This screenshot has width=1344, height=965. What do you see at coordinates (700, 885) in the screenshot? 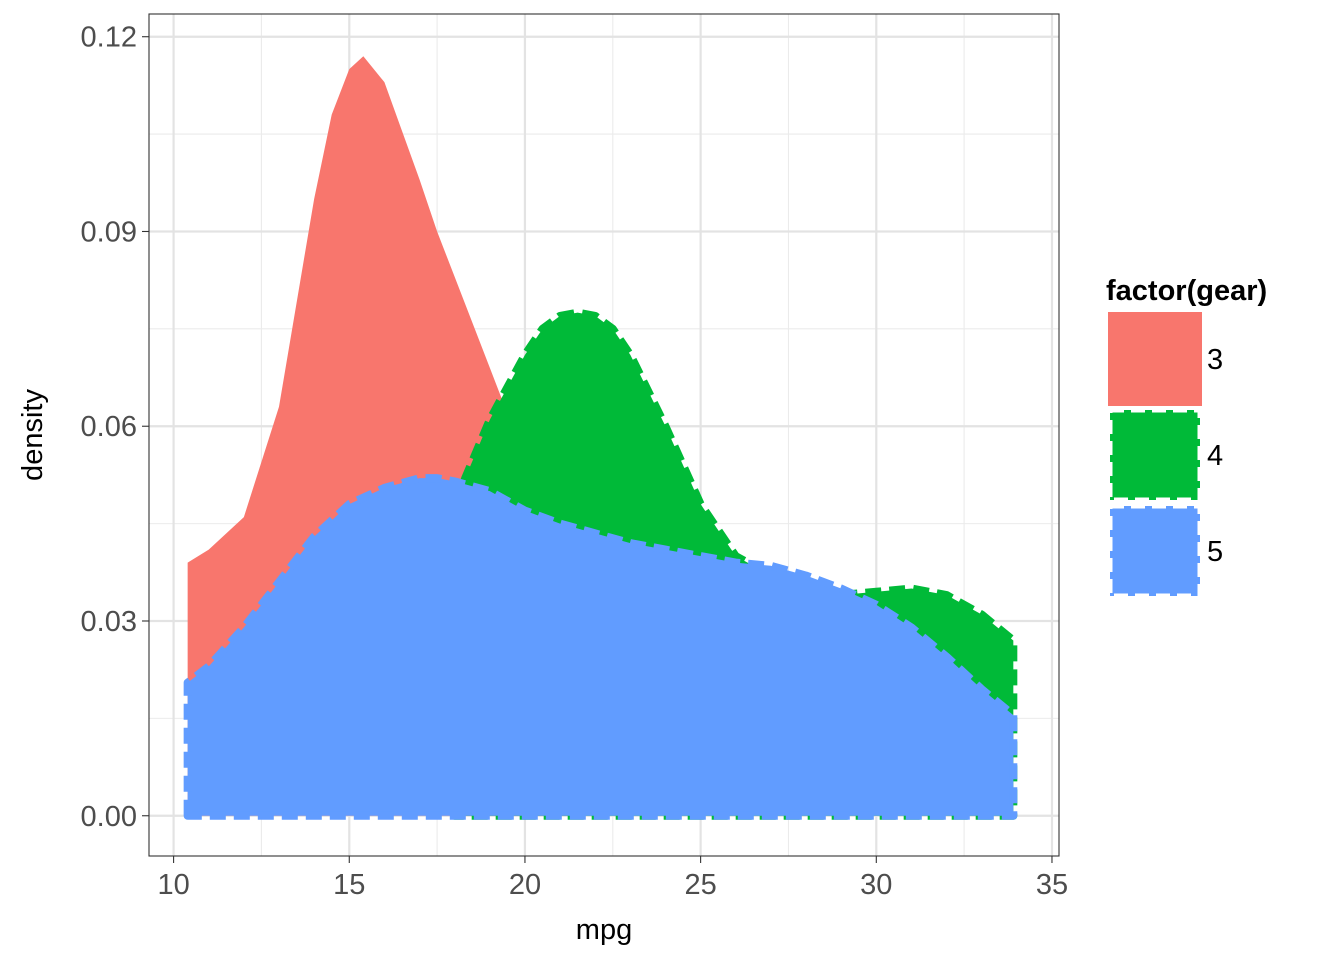
I see `x-tick-label: 25` at bounding box center [700, 885].